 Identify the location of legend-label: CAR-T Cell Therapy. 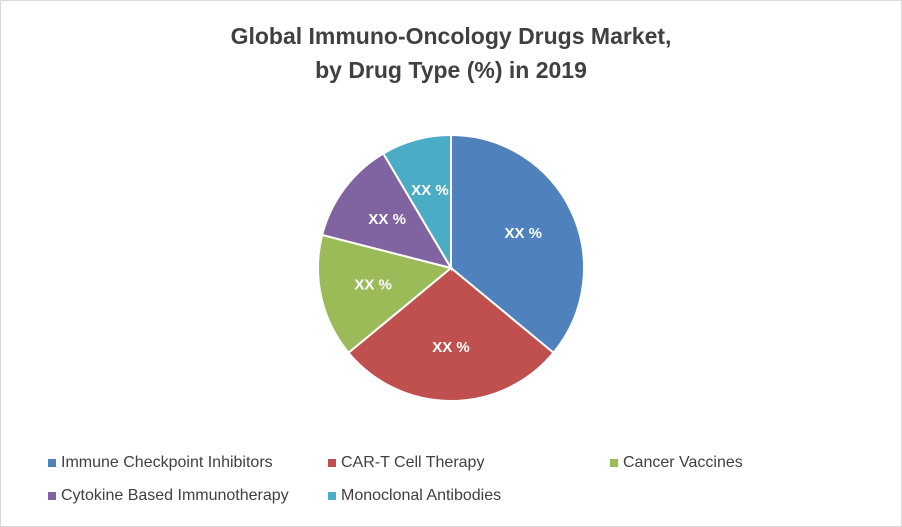
(412, 462).